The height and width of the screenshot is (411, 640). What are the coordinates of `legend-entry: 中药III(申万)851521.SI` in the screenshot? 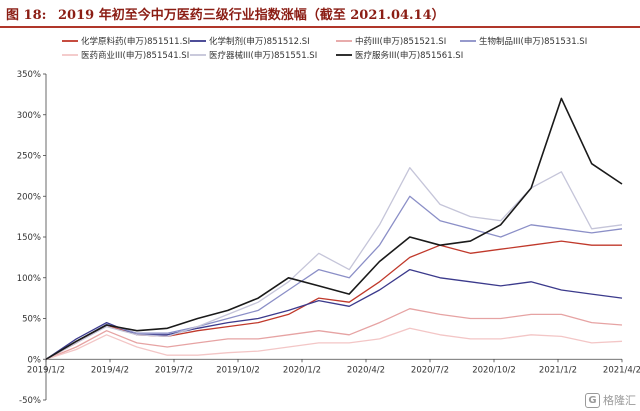 It's located at (400, 41).